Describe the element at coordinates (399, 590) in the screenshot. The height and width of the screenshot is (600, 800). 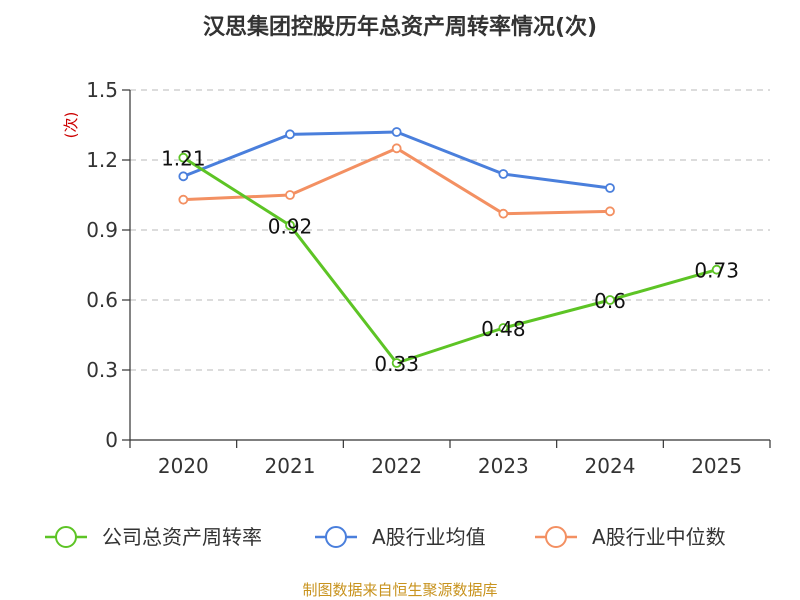
I see `source-note: 制图数据来自恒生聚源数据库` at that location.